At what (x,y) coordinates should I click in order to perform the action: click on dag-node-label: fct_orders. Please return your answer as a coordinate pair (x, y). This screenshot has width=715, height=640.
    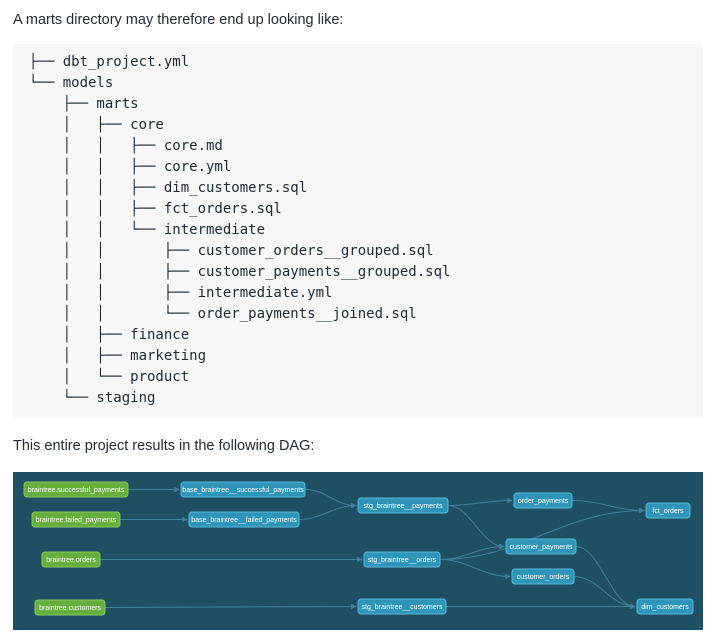
    Looking at the image, I should click on (668, 511).